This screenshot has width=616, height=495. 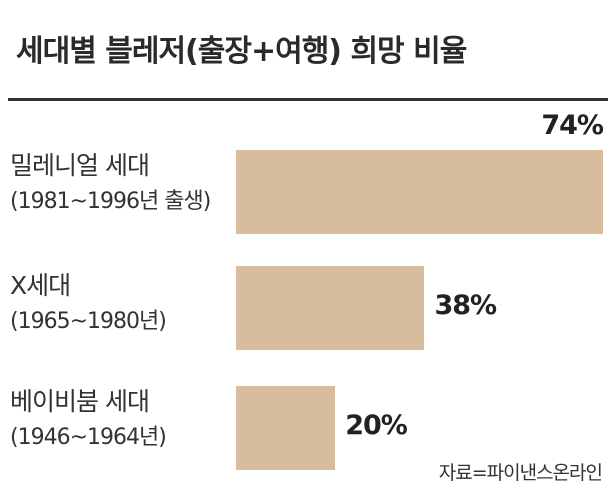 I want to click on source-note: 자료=파이낸스온라인, so click(x=520, y=473).